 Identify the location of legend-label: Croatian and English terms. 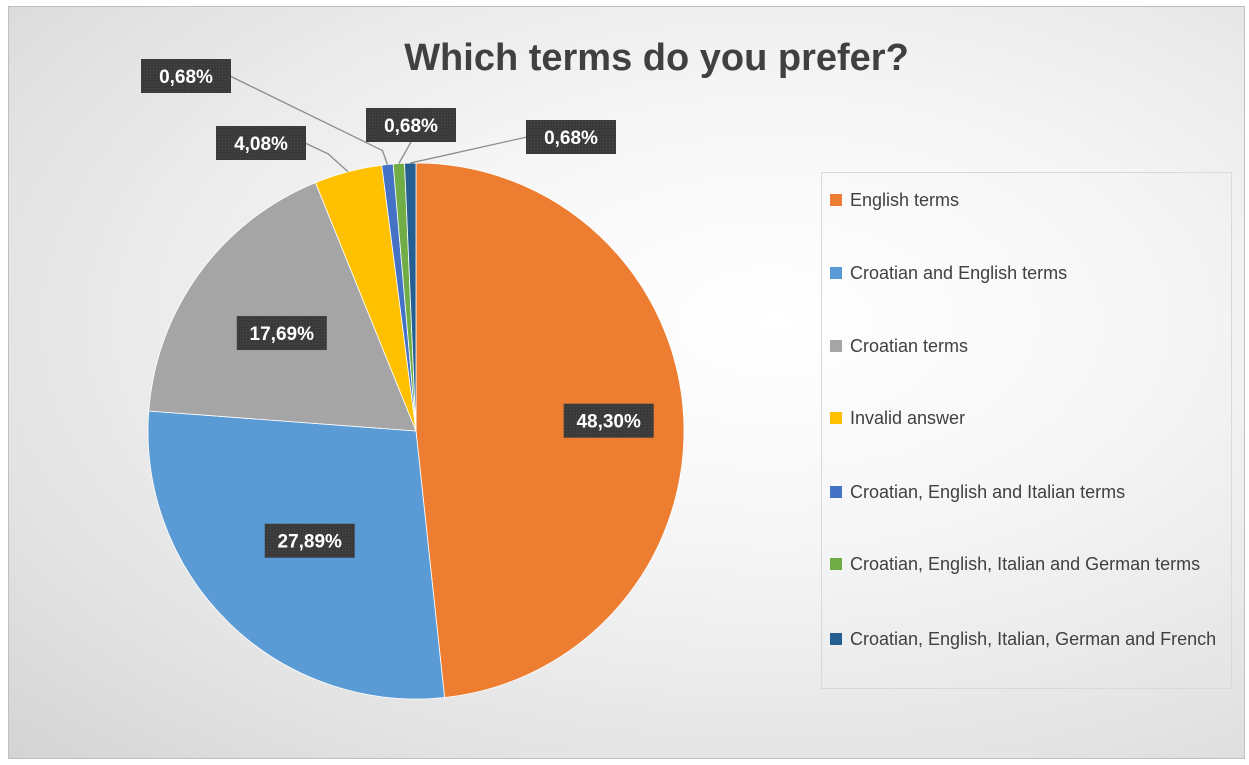
(959, 273).